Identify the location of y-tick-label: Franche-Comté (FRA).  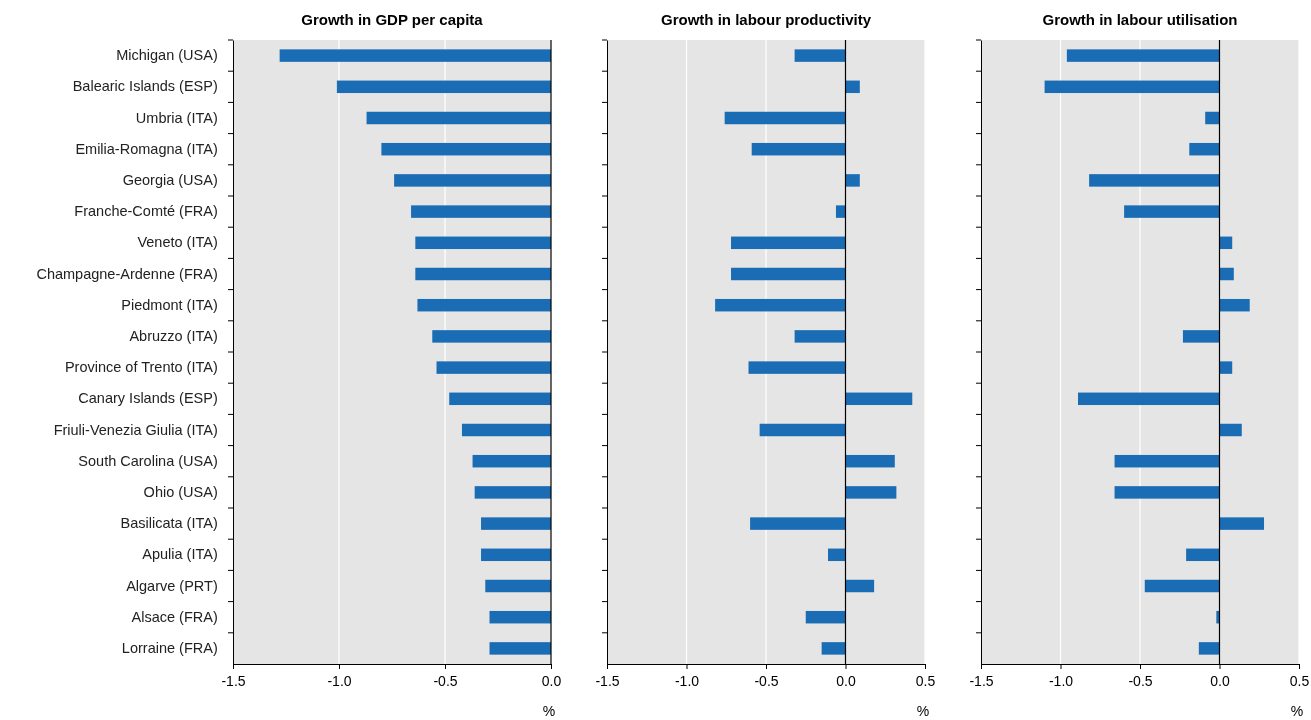
(146, 211).